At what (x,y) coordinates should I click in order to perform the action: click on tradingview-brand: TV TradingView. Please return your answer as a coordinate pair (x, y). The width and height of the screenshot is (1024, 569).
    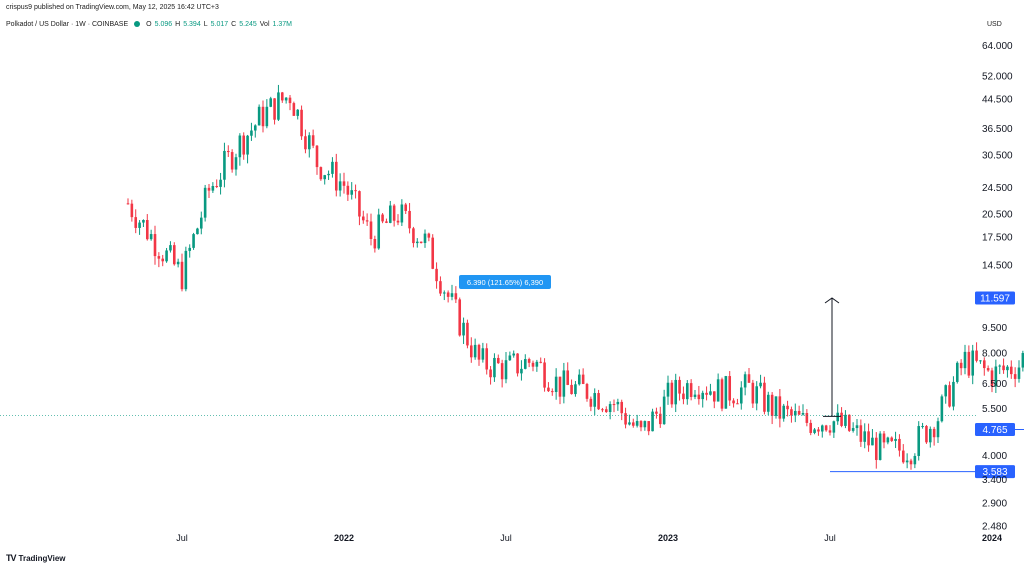
    Looking at the image, I should click on (36, 558).